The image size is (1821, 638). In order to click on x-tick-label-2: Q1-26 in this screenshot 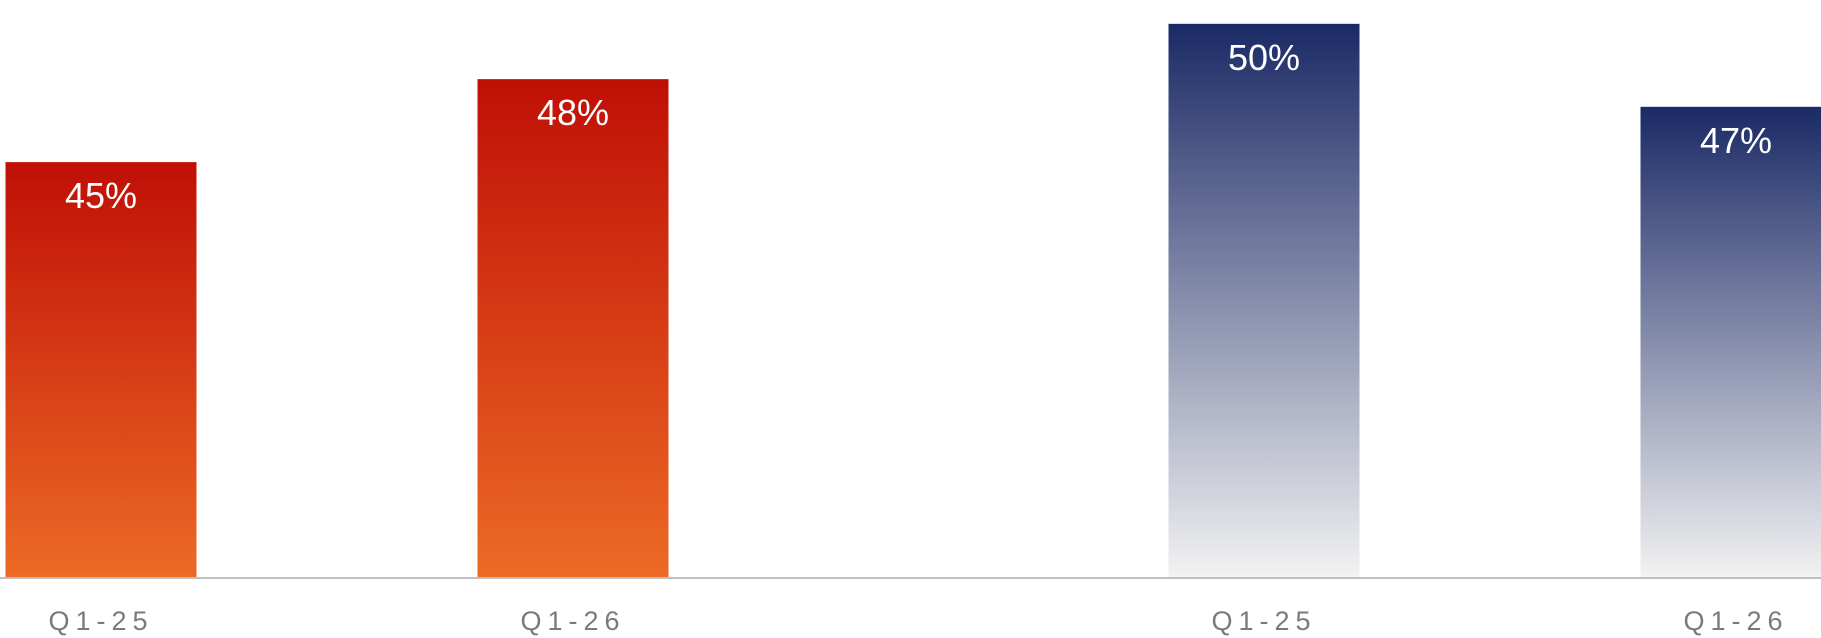, I will do `click(572, 621)`.